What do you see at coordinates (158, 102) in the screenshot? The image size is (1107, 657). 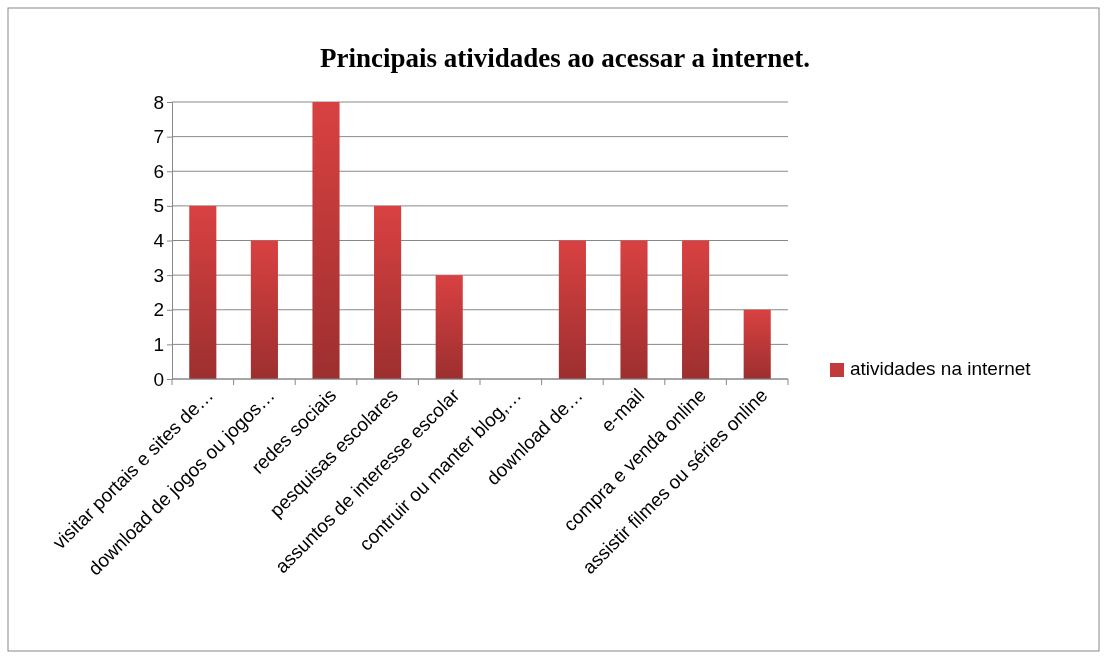 I see `y-tick-label: 8` at bounding box center [158, 102].